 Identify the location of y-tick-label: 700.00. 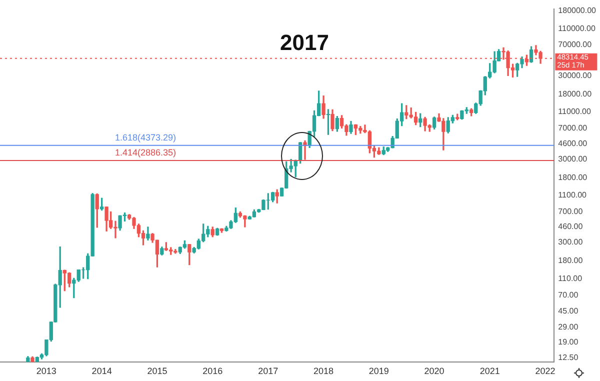
(571, 211).